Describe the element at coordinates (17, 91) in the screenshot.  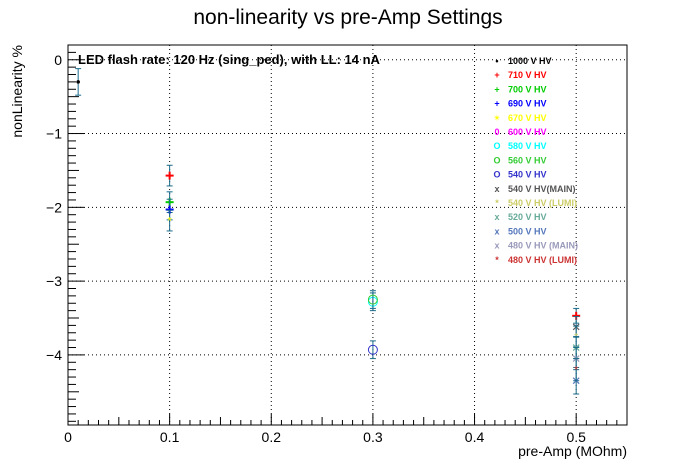
I see `y-axis-title: nonLinearity %` at that location.